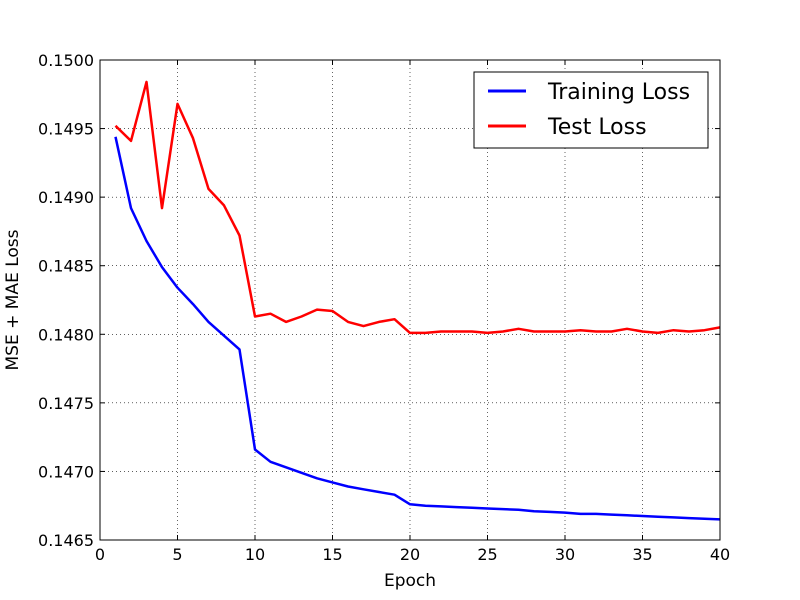 The width and height of the screenshot is (800, 600). I want to click on x-tick-label: 10, so click(255, 554).